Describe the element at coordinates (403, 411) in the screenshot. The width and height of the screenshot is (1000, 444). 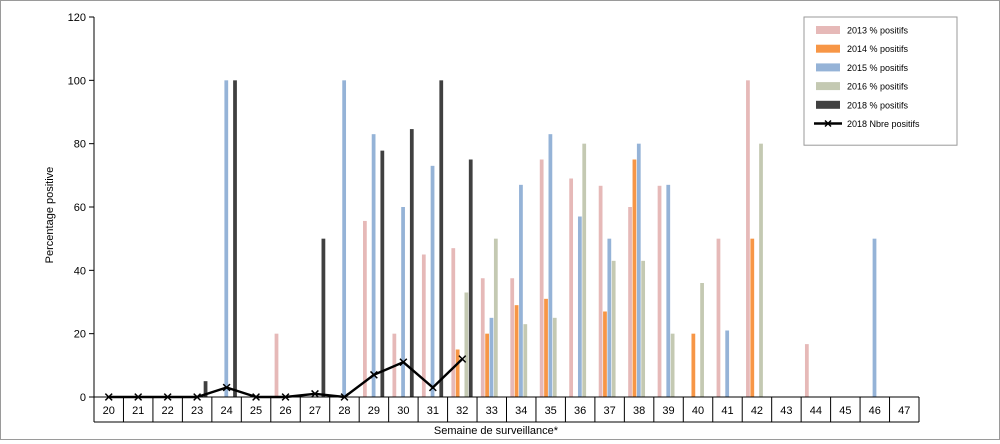
I see `x-tick-label: 30` at that location.